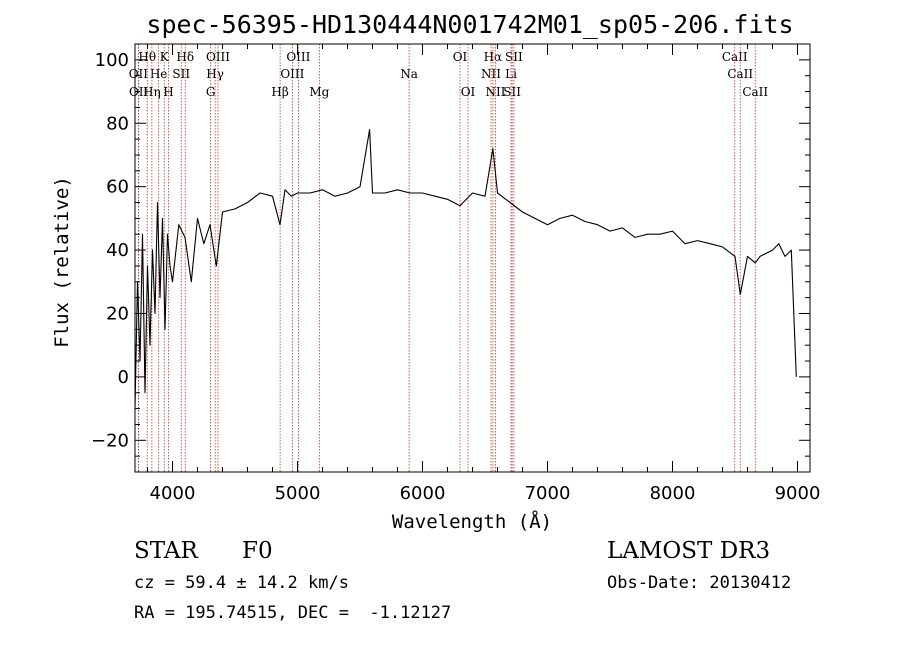 This screenshot has width=900, height=649. I want to click on line-label-10: He, so click(159, 74).